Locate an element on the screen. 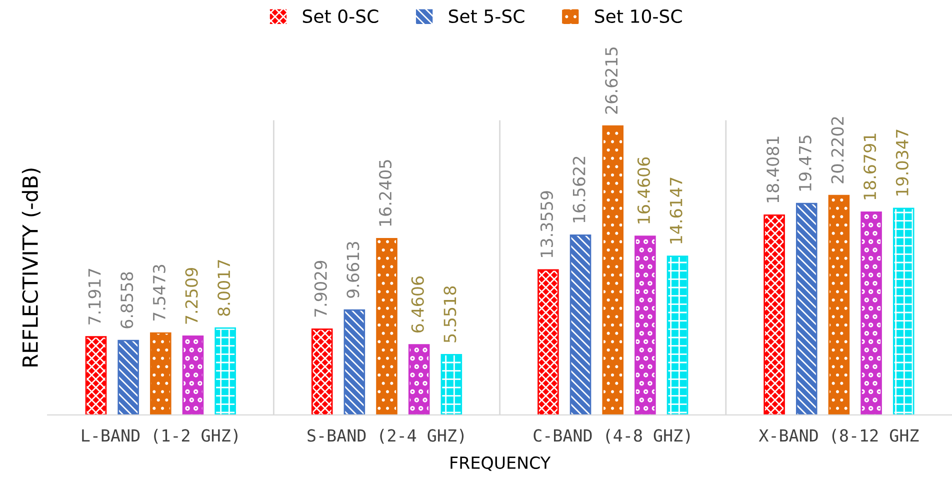  data-label: 9.6613 is located at coordinates (353, 270).